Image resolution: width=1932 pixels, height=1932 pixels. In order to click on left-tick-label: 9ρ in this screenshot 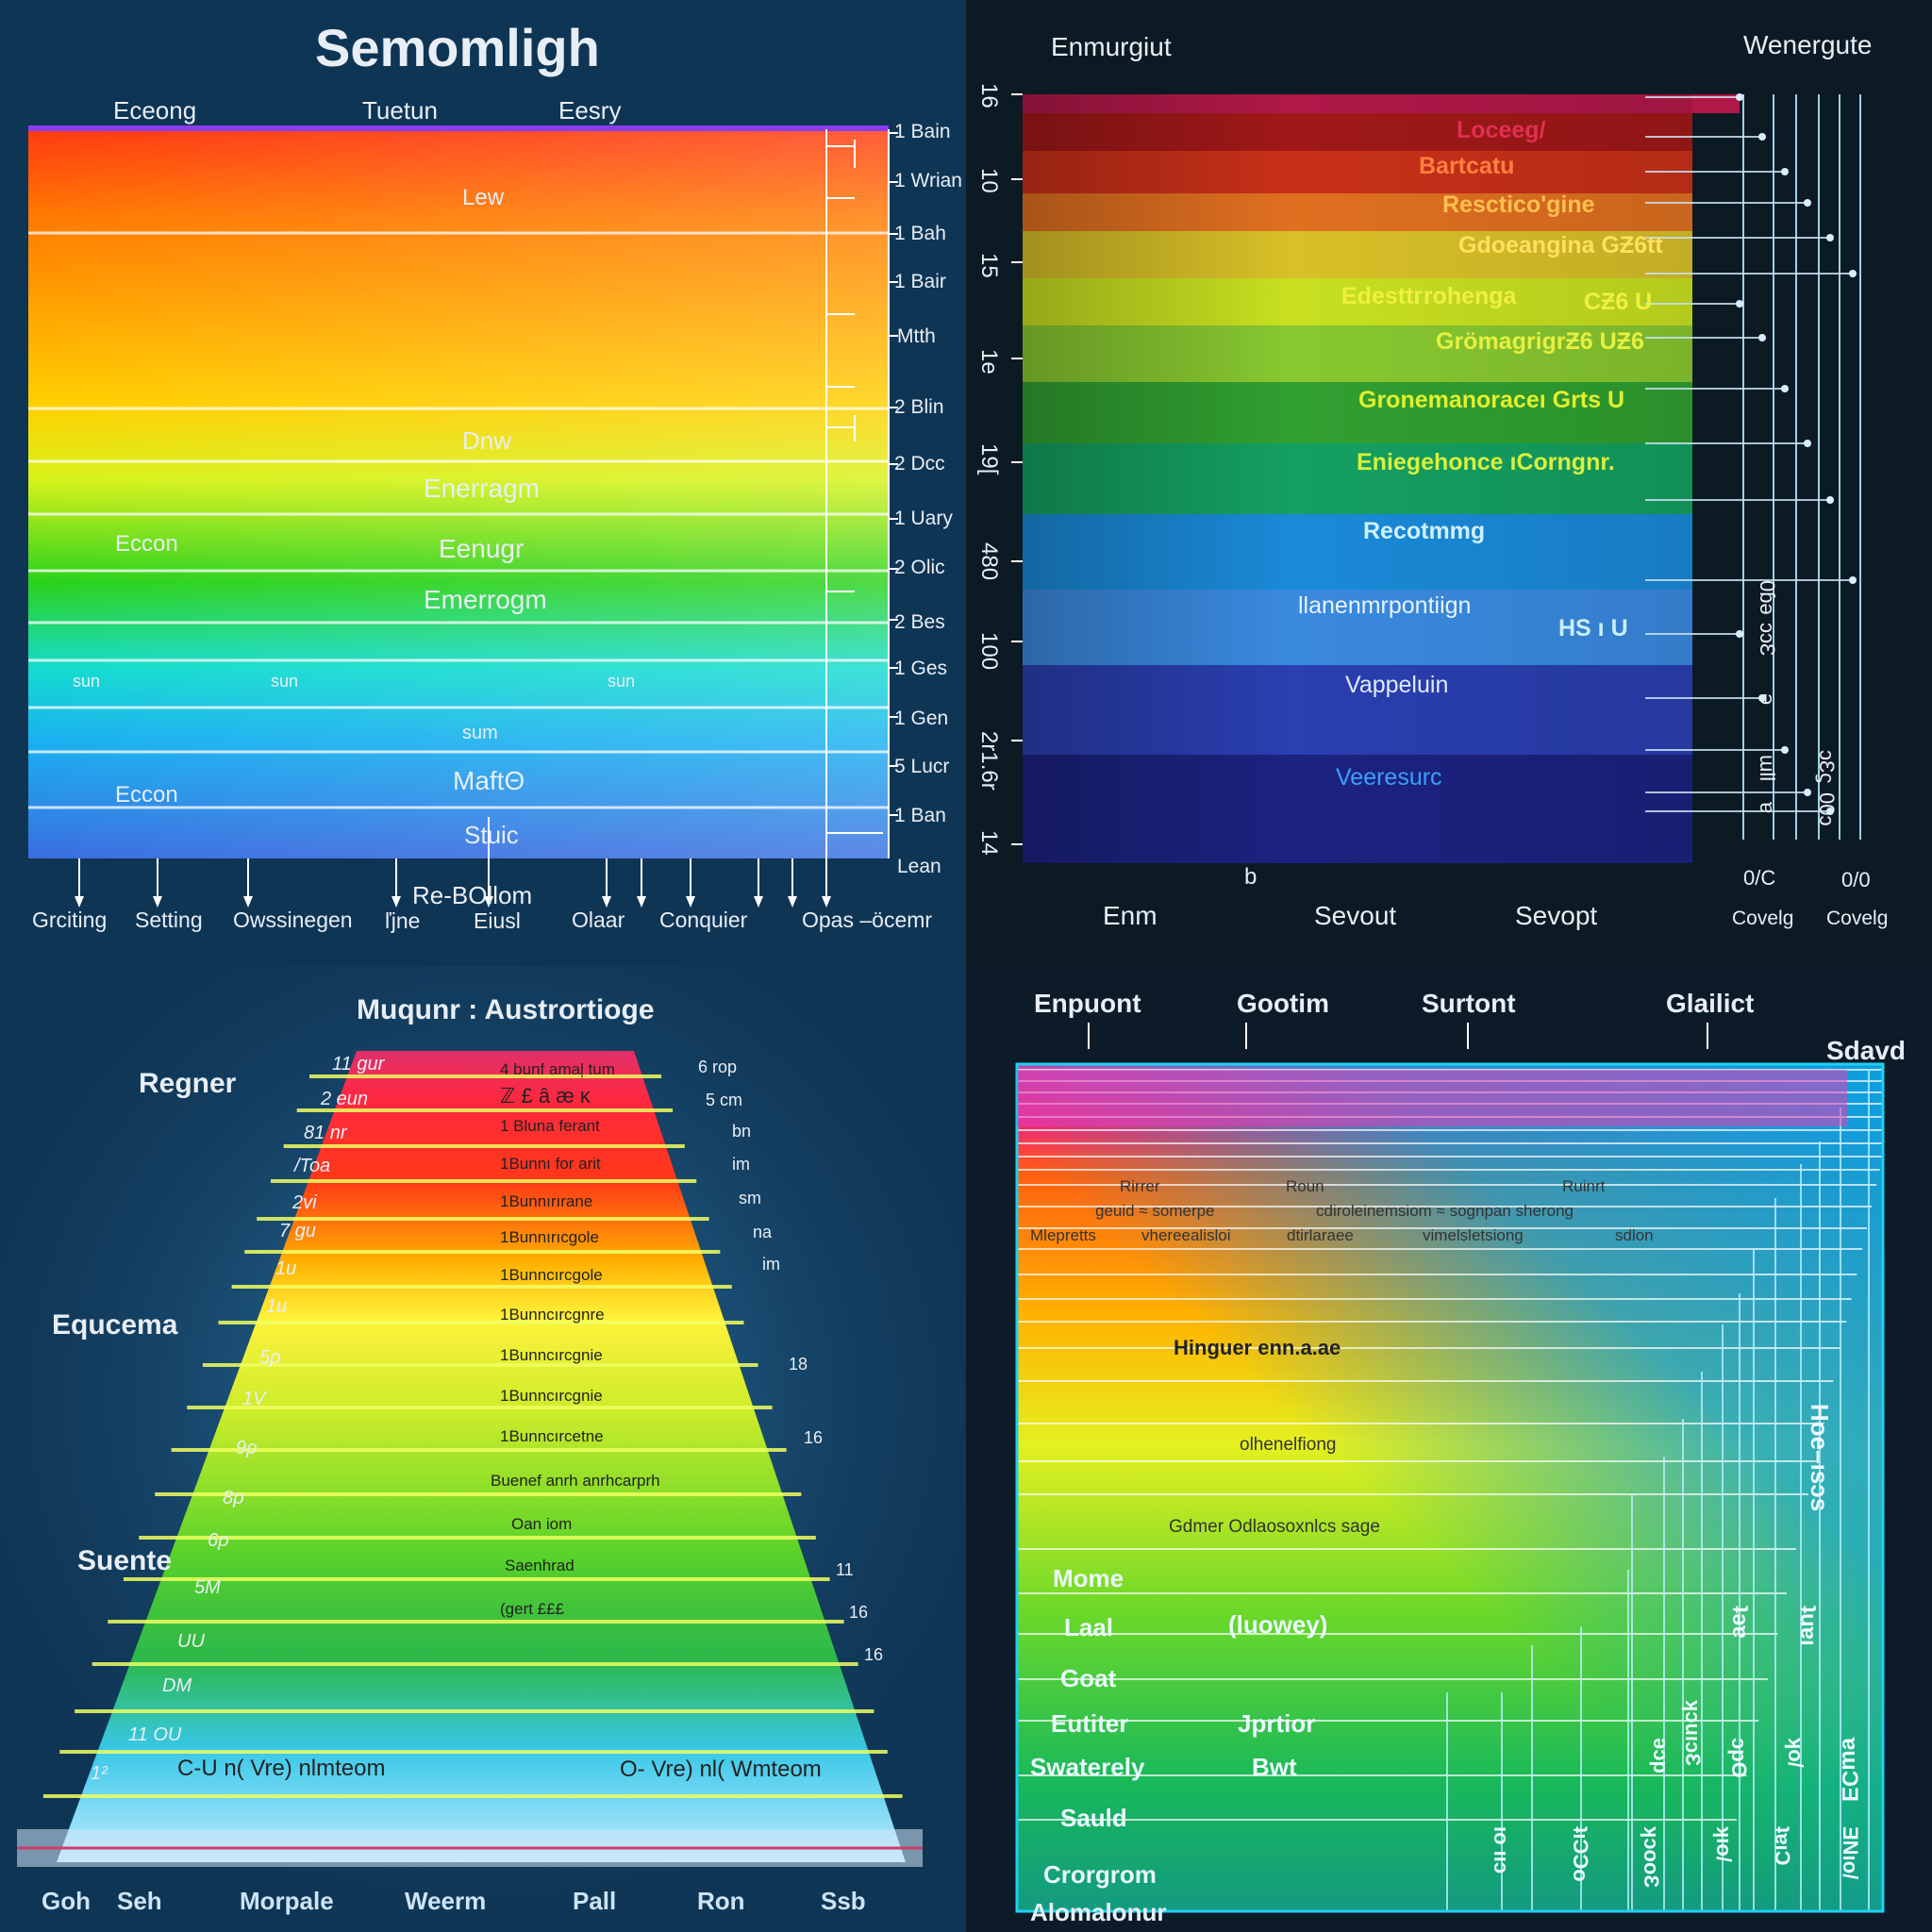, I will do `click(247, 1448)`.